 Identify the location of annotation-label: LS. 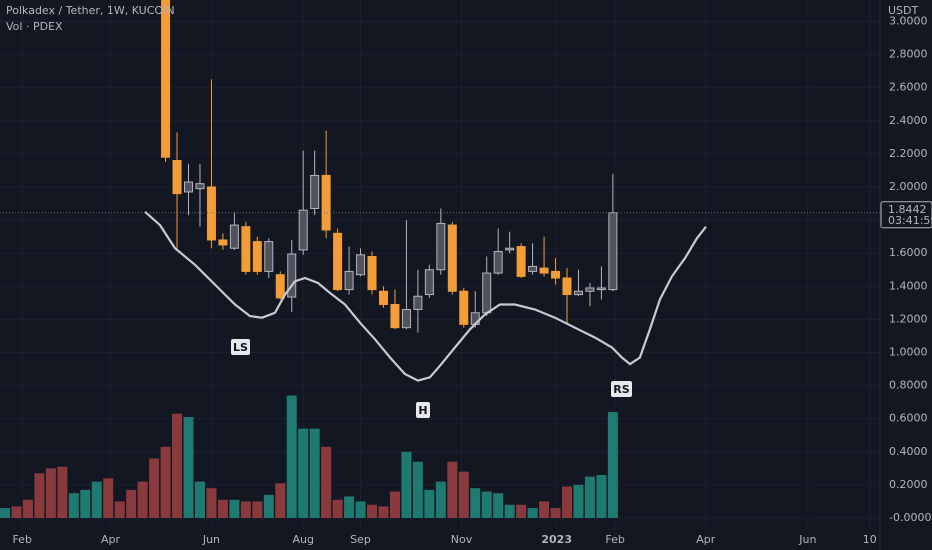
(240, 347).